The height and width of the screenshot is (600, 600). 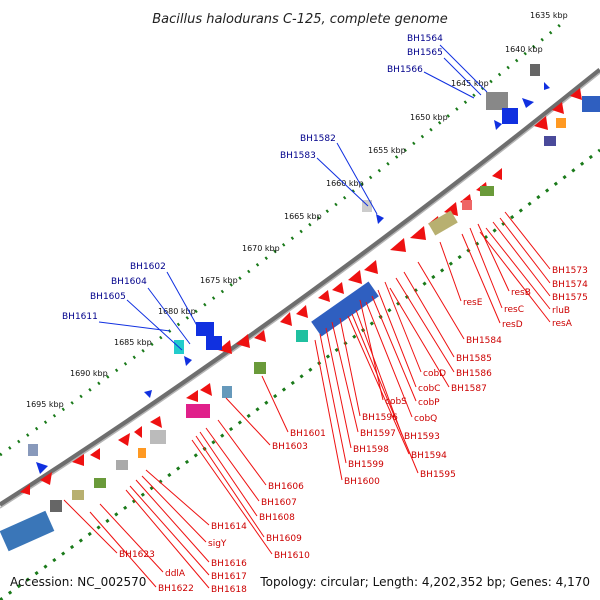 I want to click on gene-label: BH1605, so click(x=108, y=297).